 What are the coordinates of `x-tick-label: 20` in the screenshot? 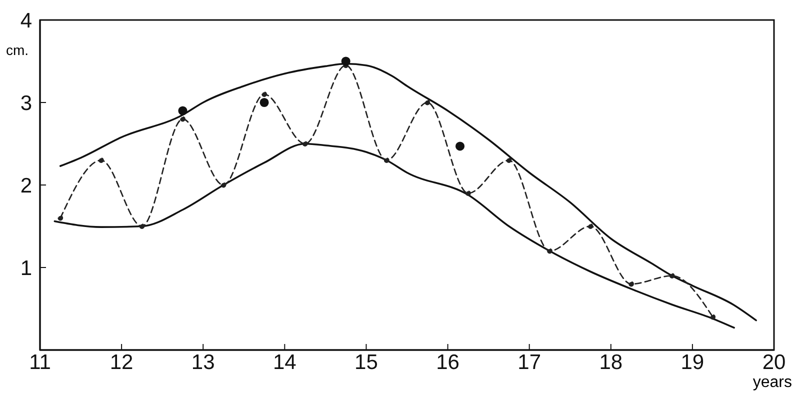 It's located at (774, 362).